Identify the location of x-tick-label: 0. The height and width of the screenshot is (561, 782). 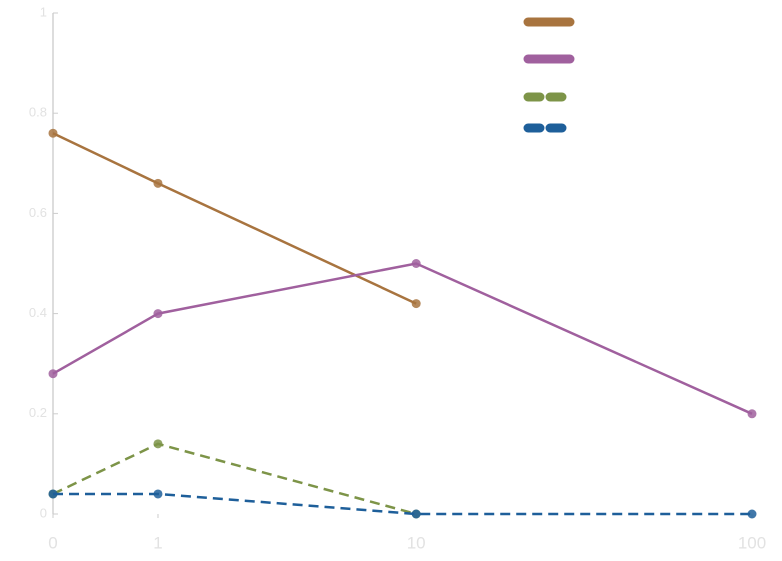
(52, 542).